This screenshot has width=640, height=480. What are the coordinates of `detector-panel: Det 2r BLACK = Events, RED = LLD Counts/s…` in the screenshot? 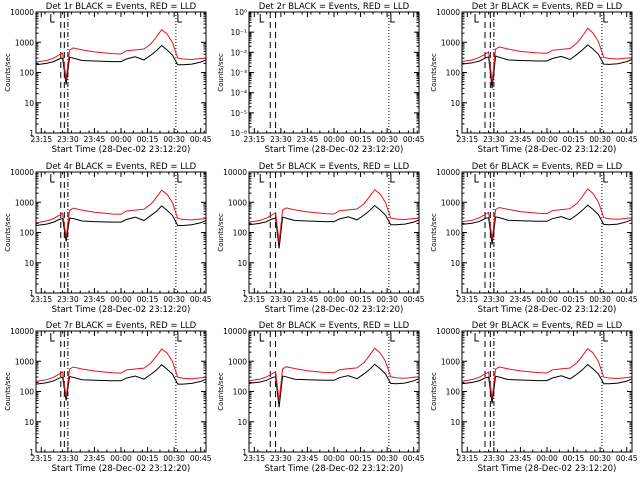 It's located at (321, 78).